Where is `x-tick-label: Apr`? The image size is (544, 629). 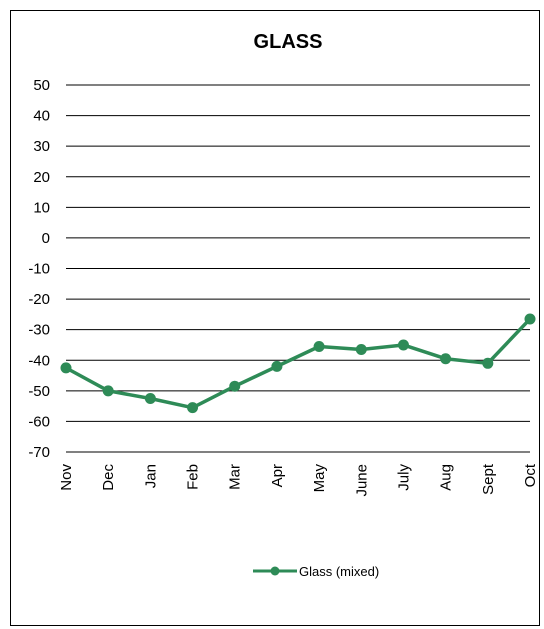 x-tick-label: Apr is located at coordinates (277, 475).